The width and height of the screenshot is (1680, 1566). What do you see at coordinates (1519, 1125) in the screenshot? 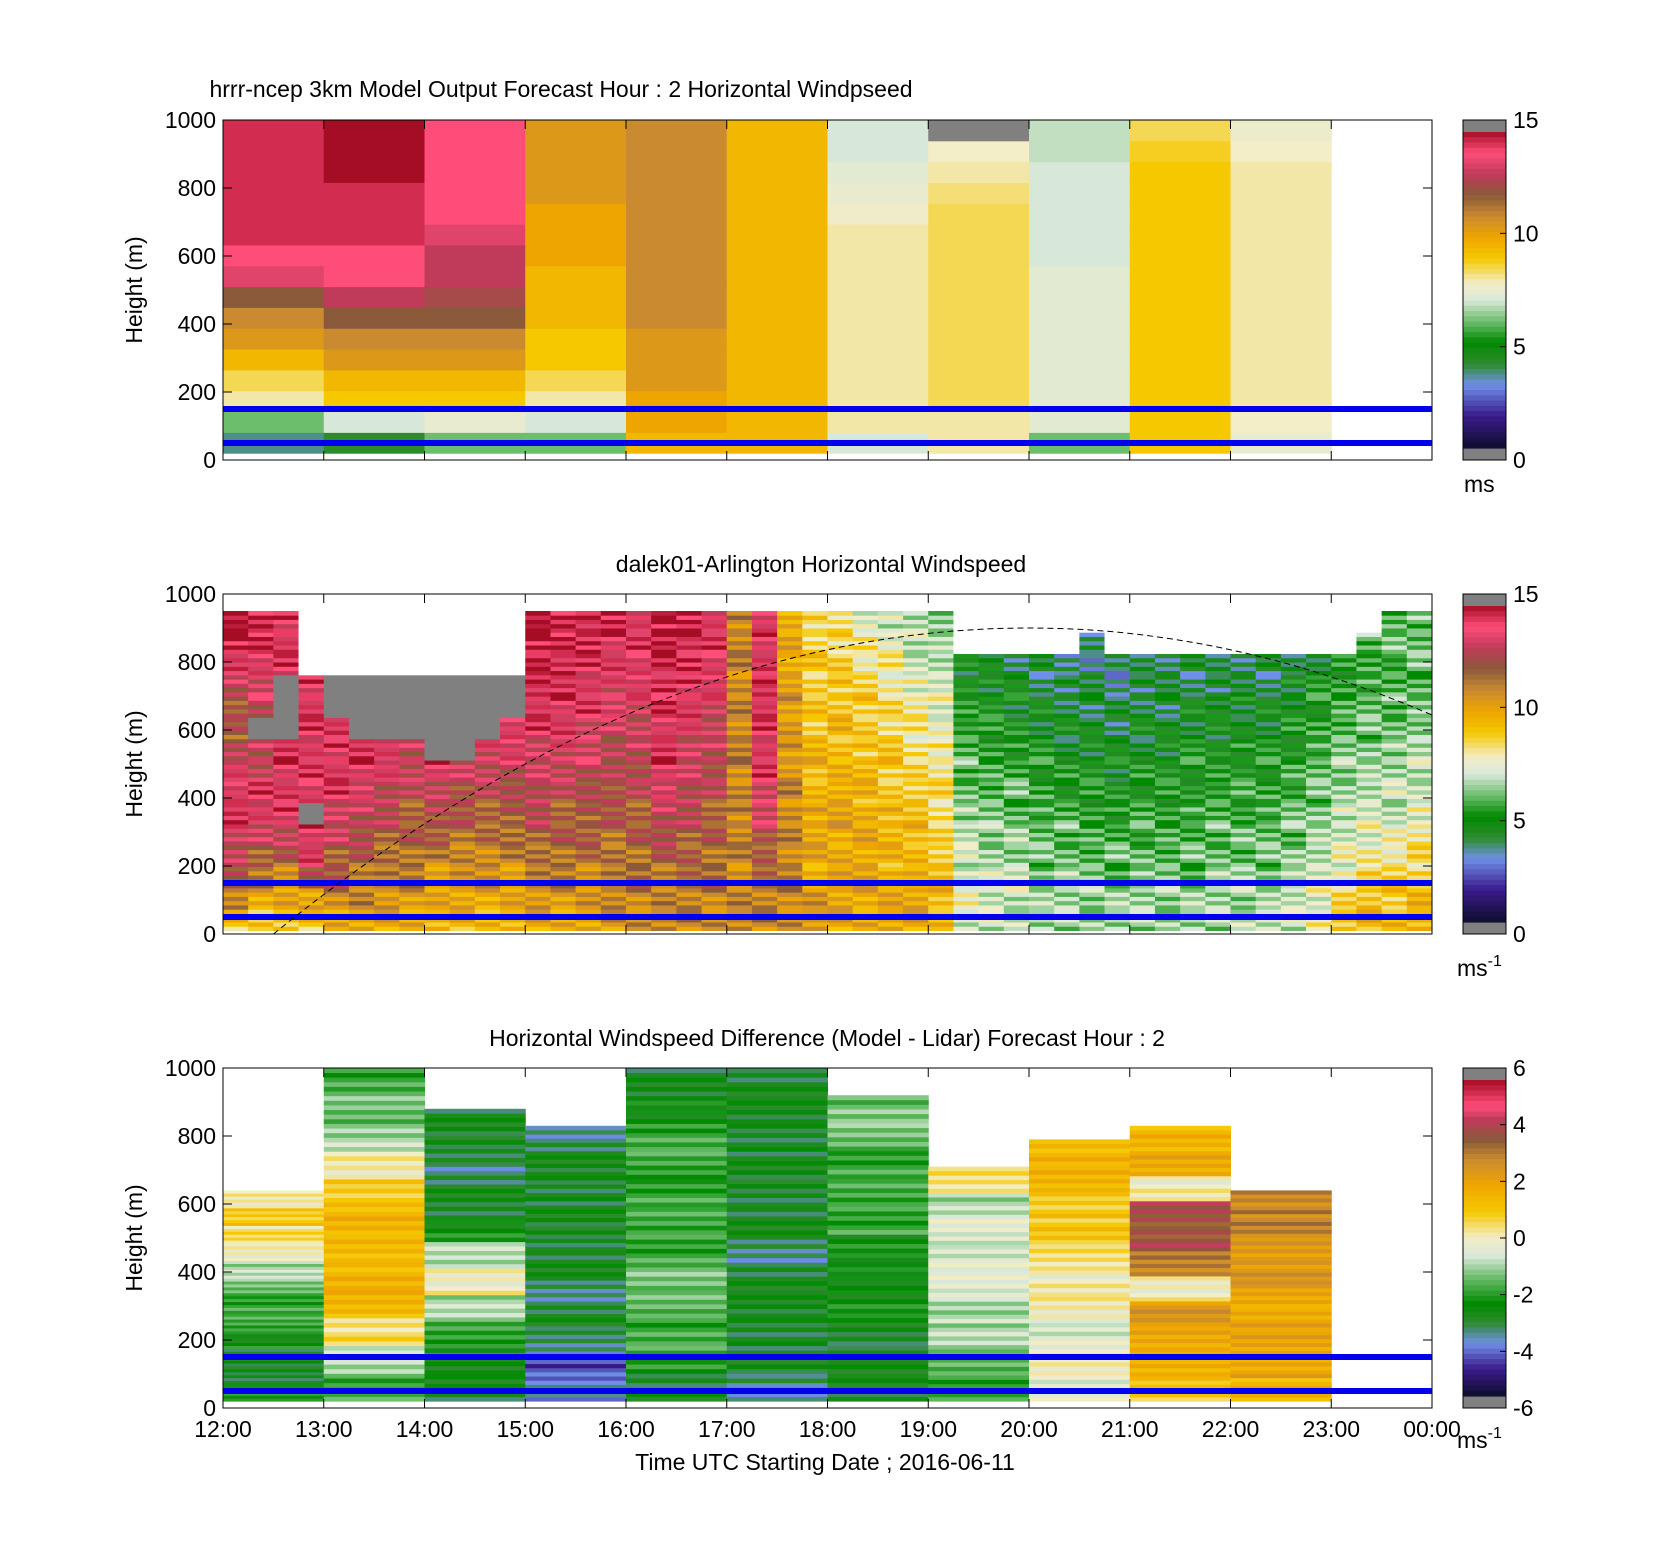
I see `colorbar-tick-label: 4` at bounding box center [1519, 1125].